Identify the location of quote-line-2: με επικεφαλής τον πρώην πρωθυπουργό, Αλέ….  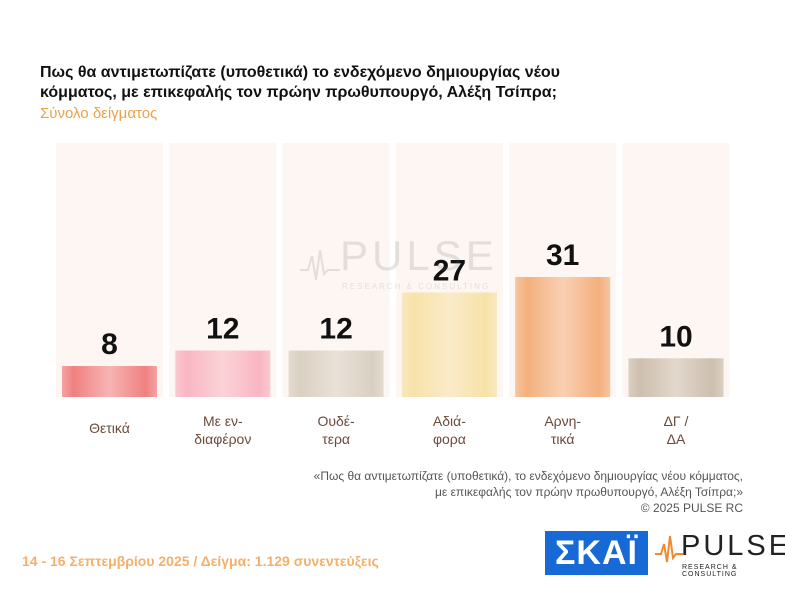
(588, 492).